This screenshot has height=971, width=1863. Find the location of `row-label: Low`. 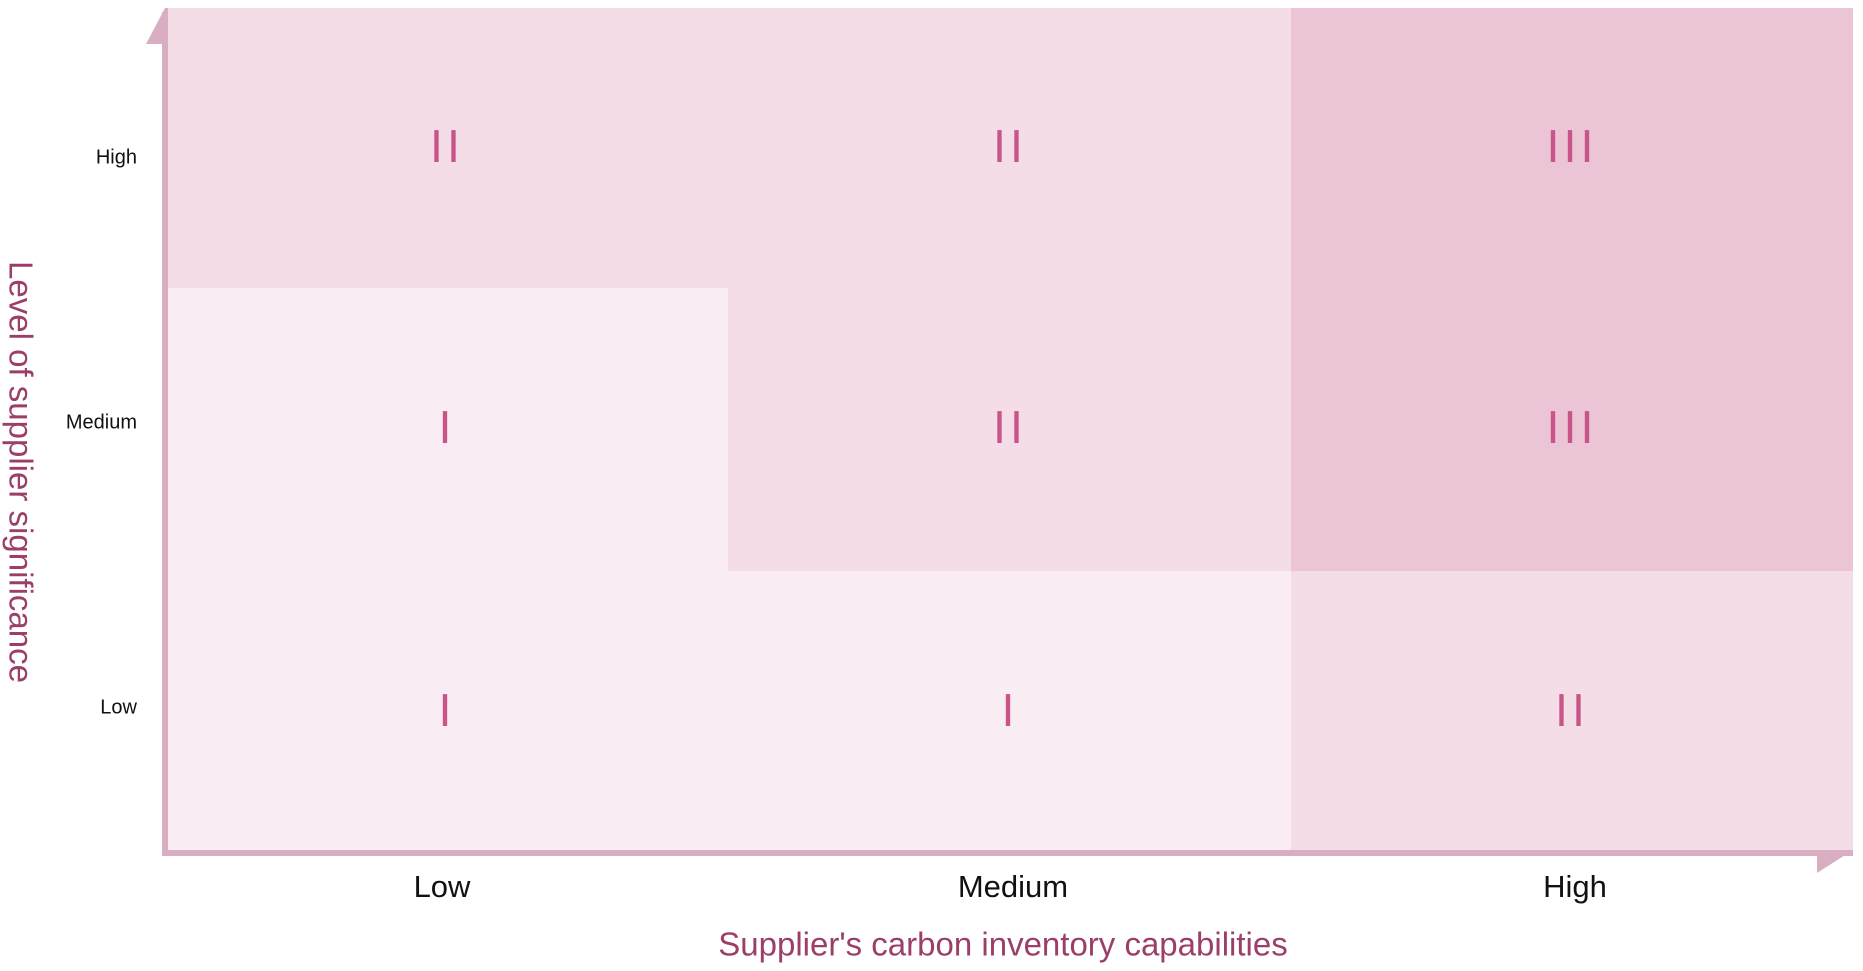

row-label: Low is located at coordinates (118, 707).